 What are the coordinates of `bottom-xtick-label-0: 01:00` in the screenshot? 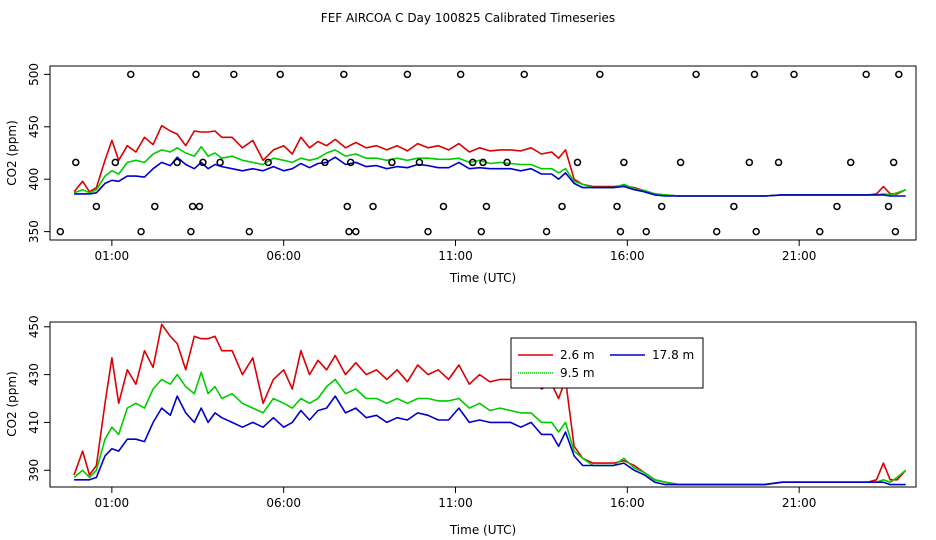 It's located at (112, 503).